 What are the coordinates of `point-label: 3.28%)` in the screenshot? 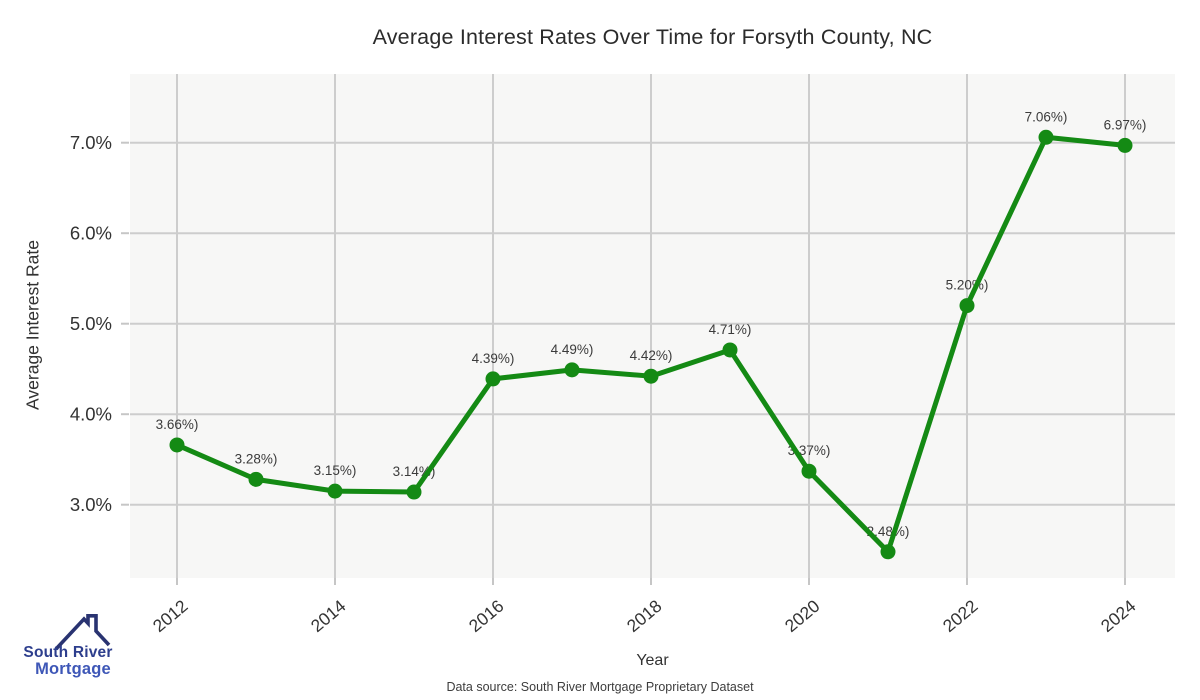 It's located at (256, 458).